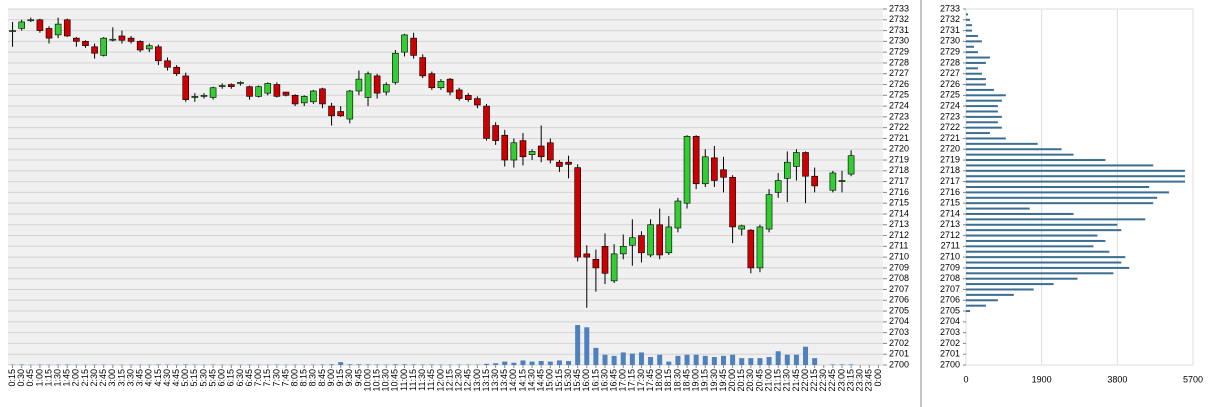  Describe the element at coordinates (595, 380) in the screenshot. I see `x-tick-label: 16:15` at that location.